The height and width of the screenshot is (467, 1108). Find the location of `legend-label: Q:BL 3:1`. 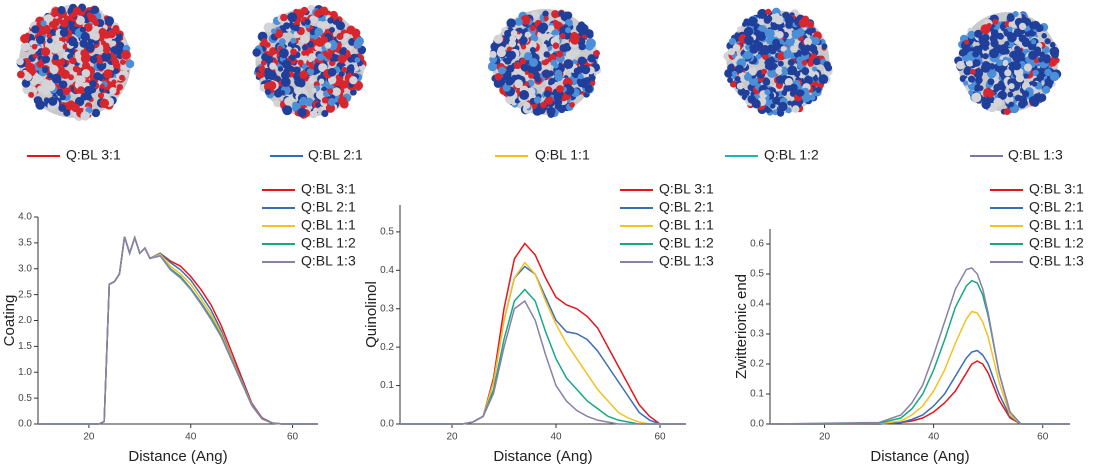

legend-label: Q:BL 3:1 is located at coordinates (93, 155).